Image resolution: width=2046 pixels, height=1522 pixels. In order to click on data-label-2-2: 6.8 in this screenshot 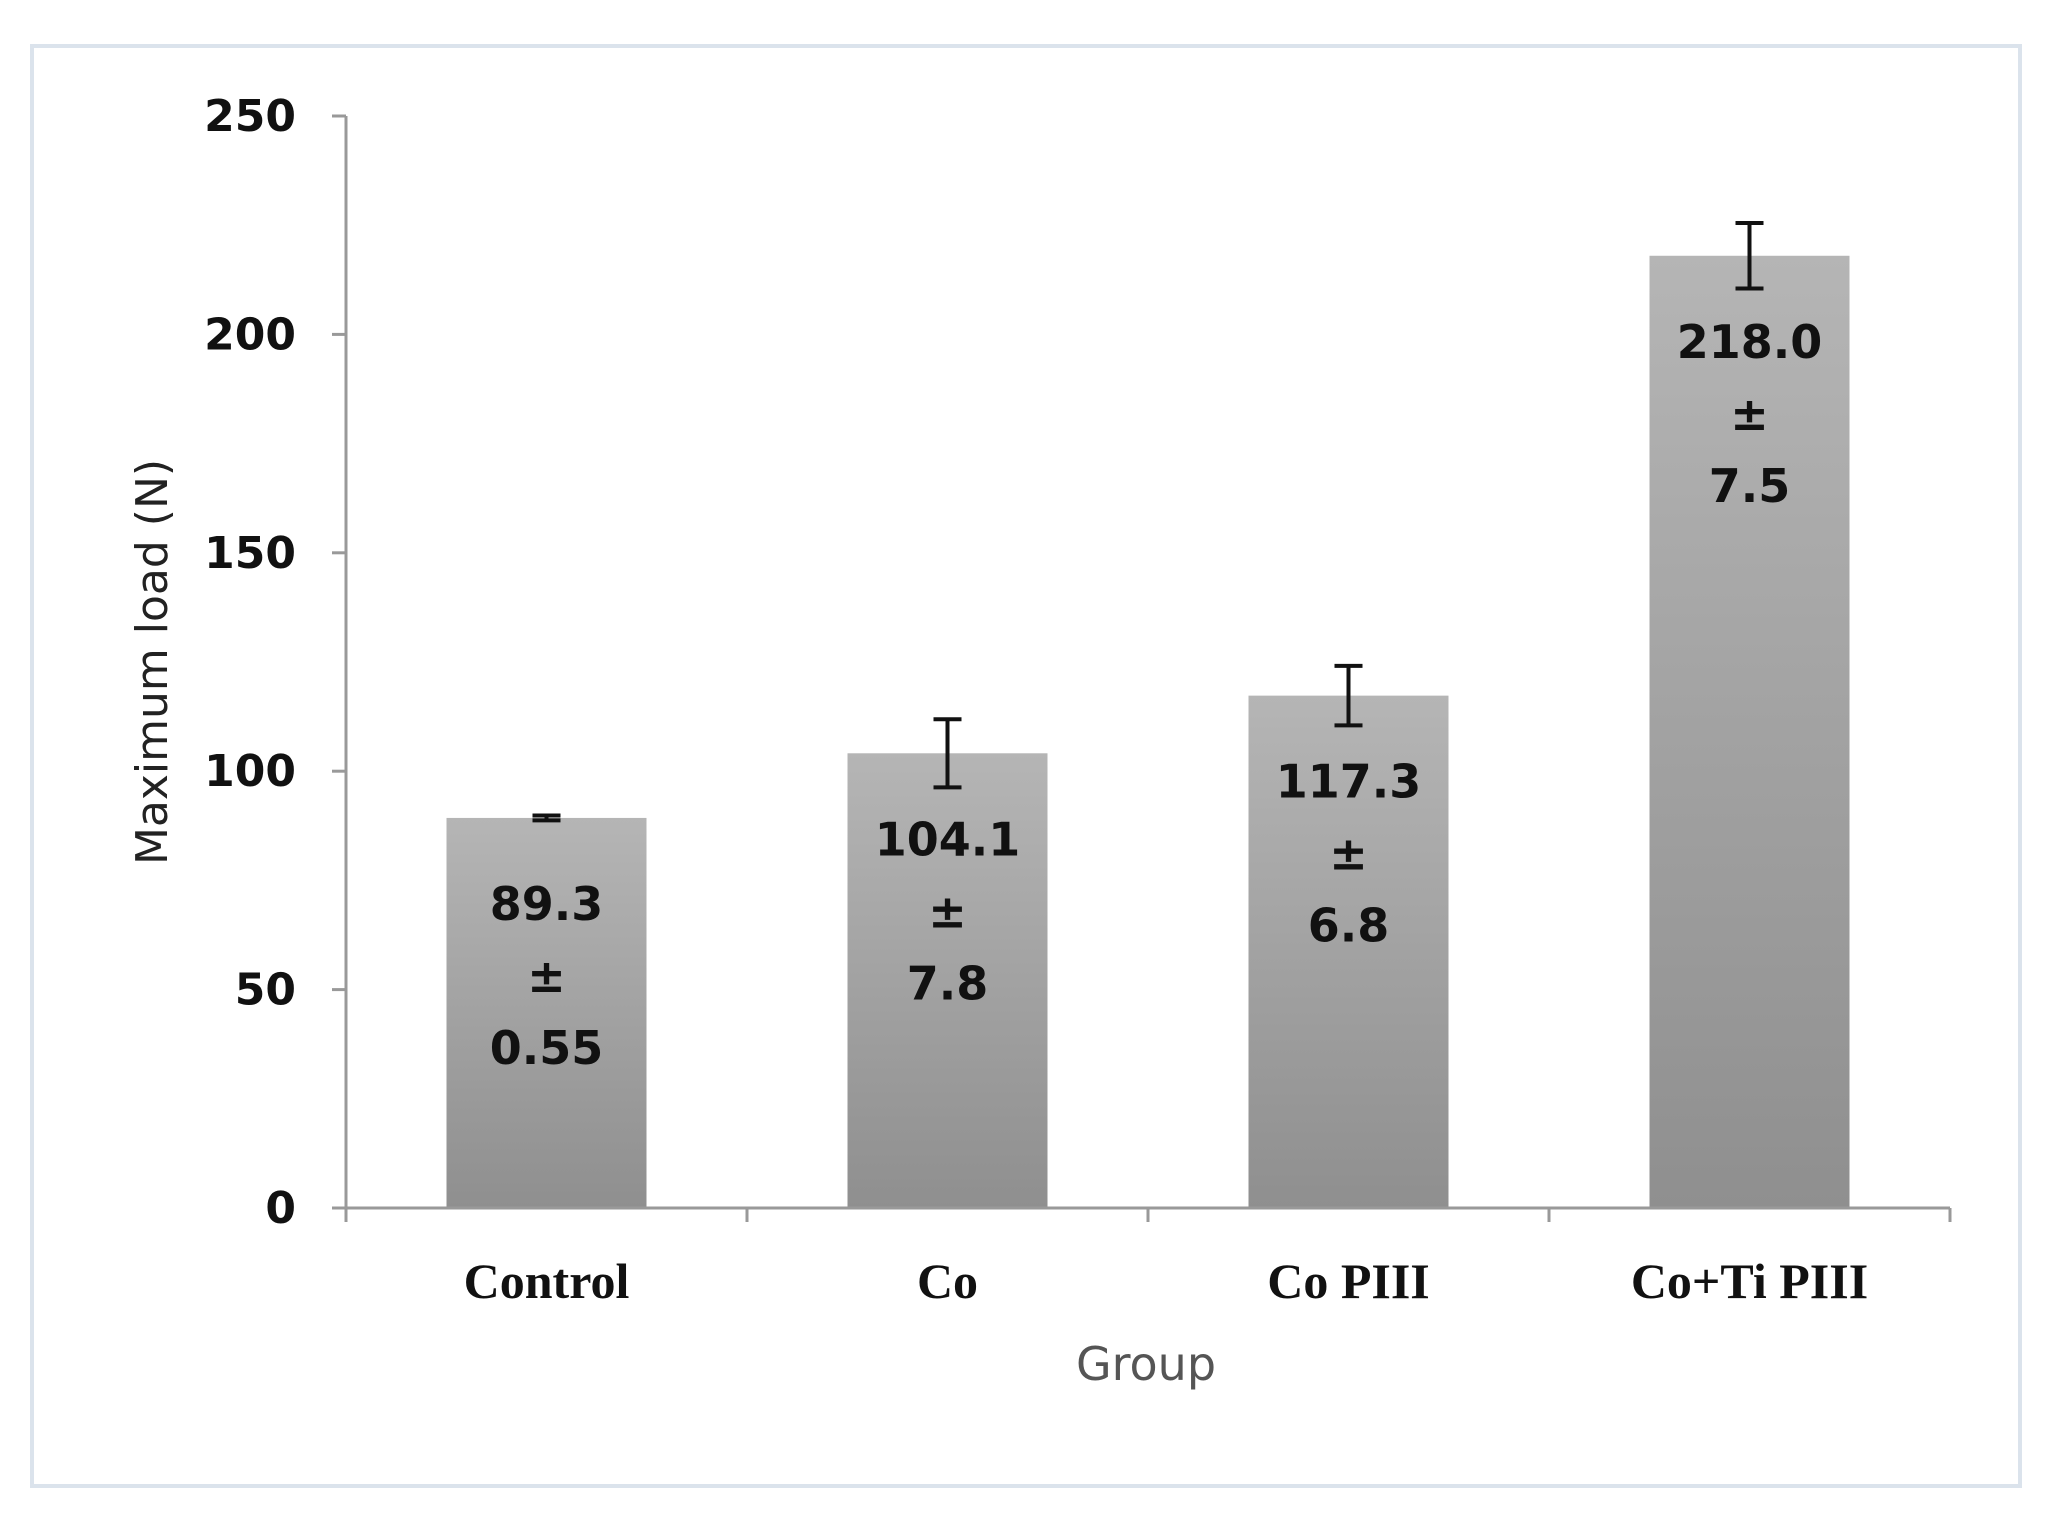, I will do `click(1349, 926)`.